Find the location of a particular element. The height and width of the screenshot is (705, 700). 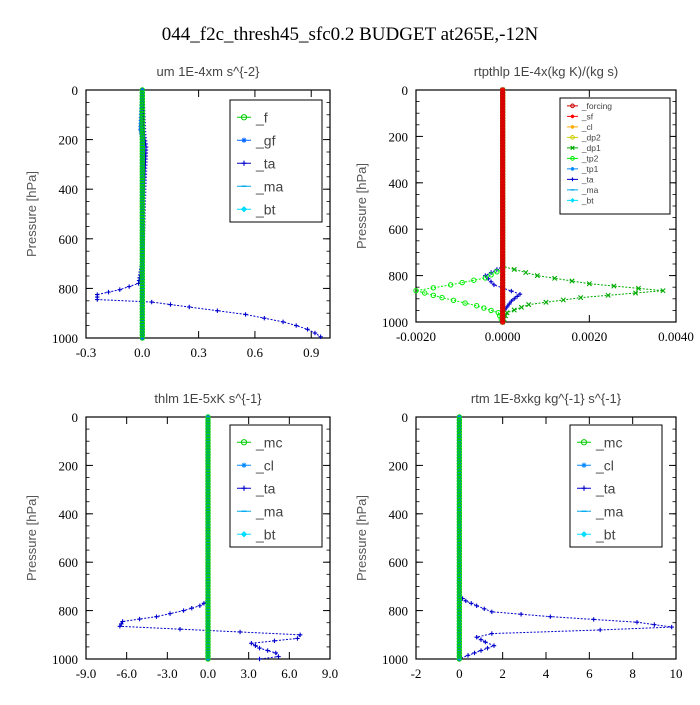

x-tick-label: -9.0 is located at coordinates (86, 673).